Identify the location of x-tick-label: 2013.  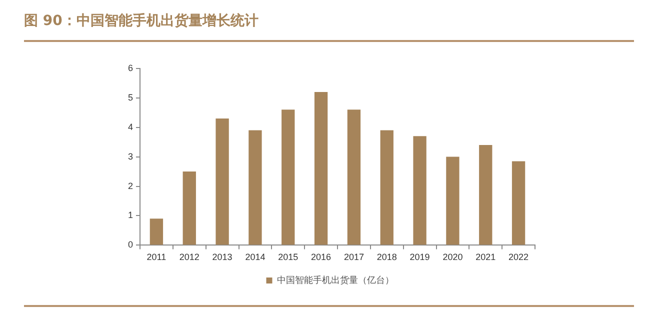
(222, 257).